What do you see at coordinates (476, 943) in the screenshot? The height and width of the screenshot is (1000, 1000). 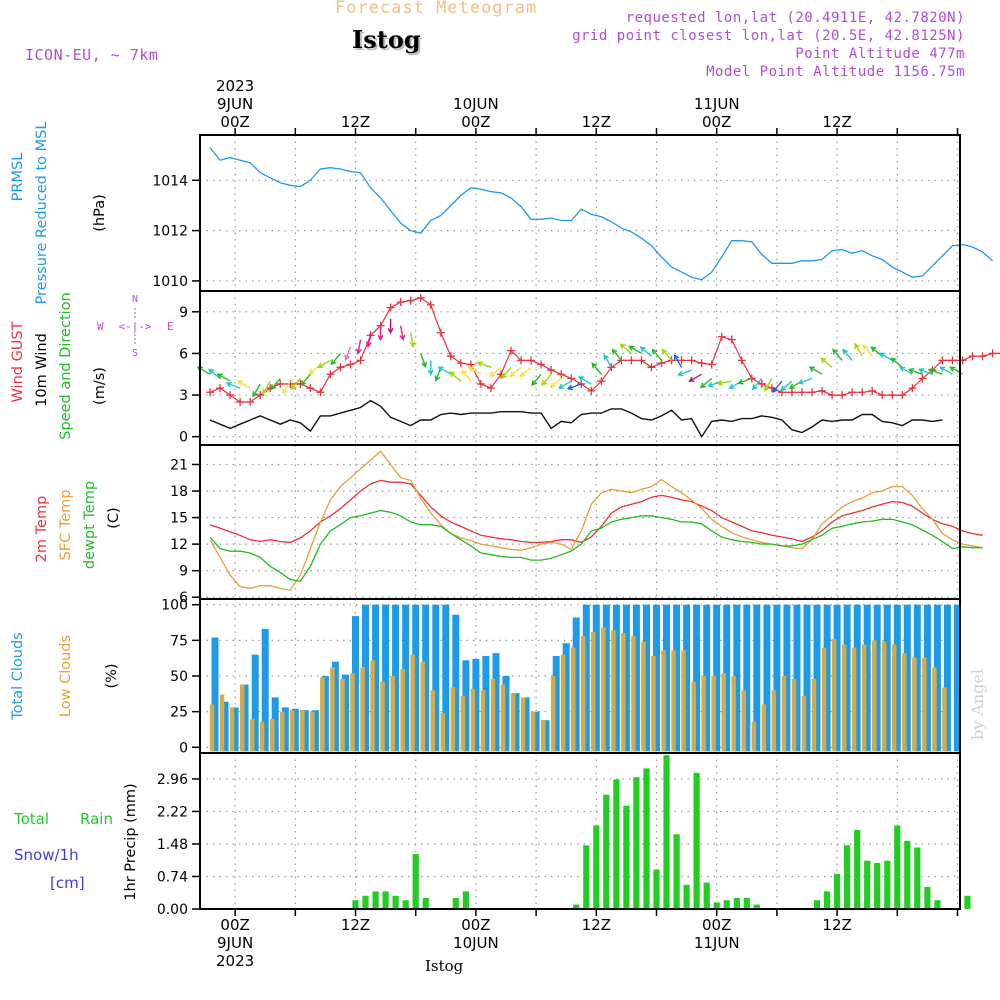 I see `time-label-bottom: 10JUN` at bounding box center [476, 943].